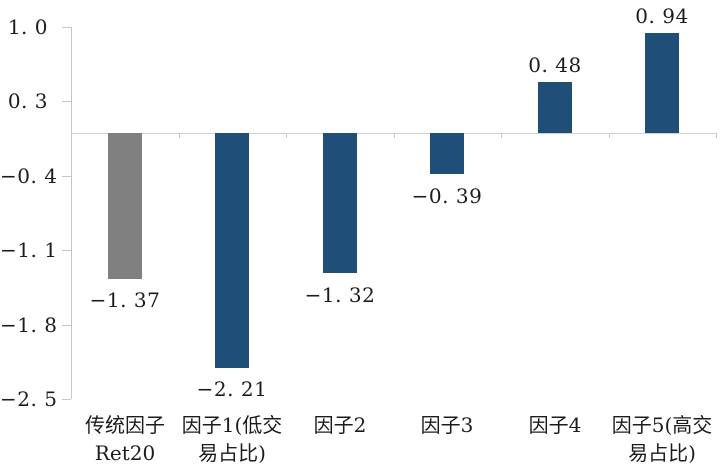 This screenshot has height=465, width=723. Describe the element at coordinates (27, 101) in the screenshot. I see `y-tick-label-2: 0. 3` at that location.